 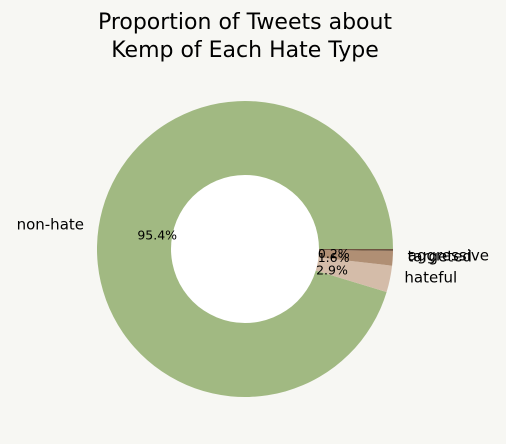 I want to click on slice-label-targeted: targeted, so click(x=440, y=257).